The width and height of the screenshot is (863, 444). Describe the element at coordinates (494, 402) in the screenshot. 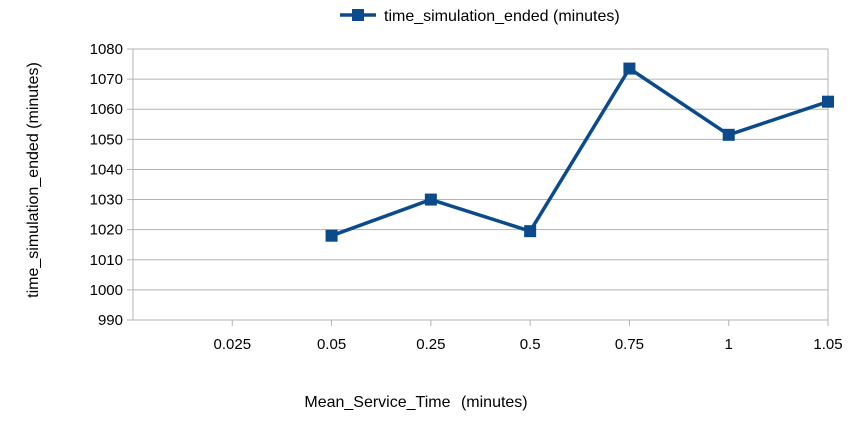

I see `x-axis-title-unit: (minutes)` at that location.